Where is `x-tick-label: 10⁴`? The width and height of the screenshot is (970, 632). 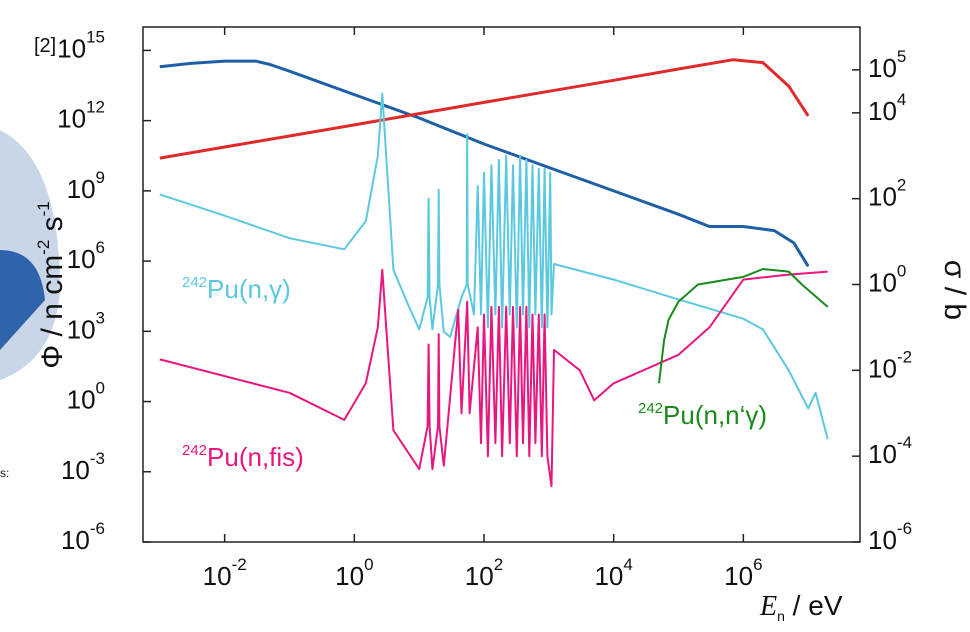
x-tick-label: 10⁴ is located at coordinates (613, 572).